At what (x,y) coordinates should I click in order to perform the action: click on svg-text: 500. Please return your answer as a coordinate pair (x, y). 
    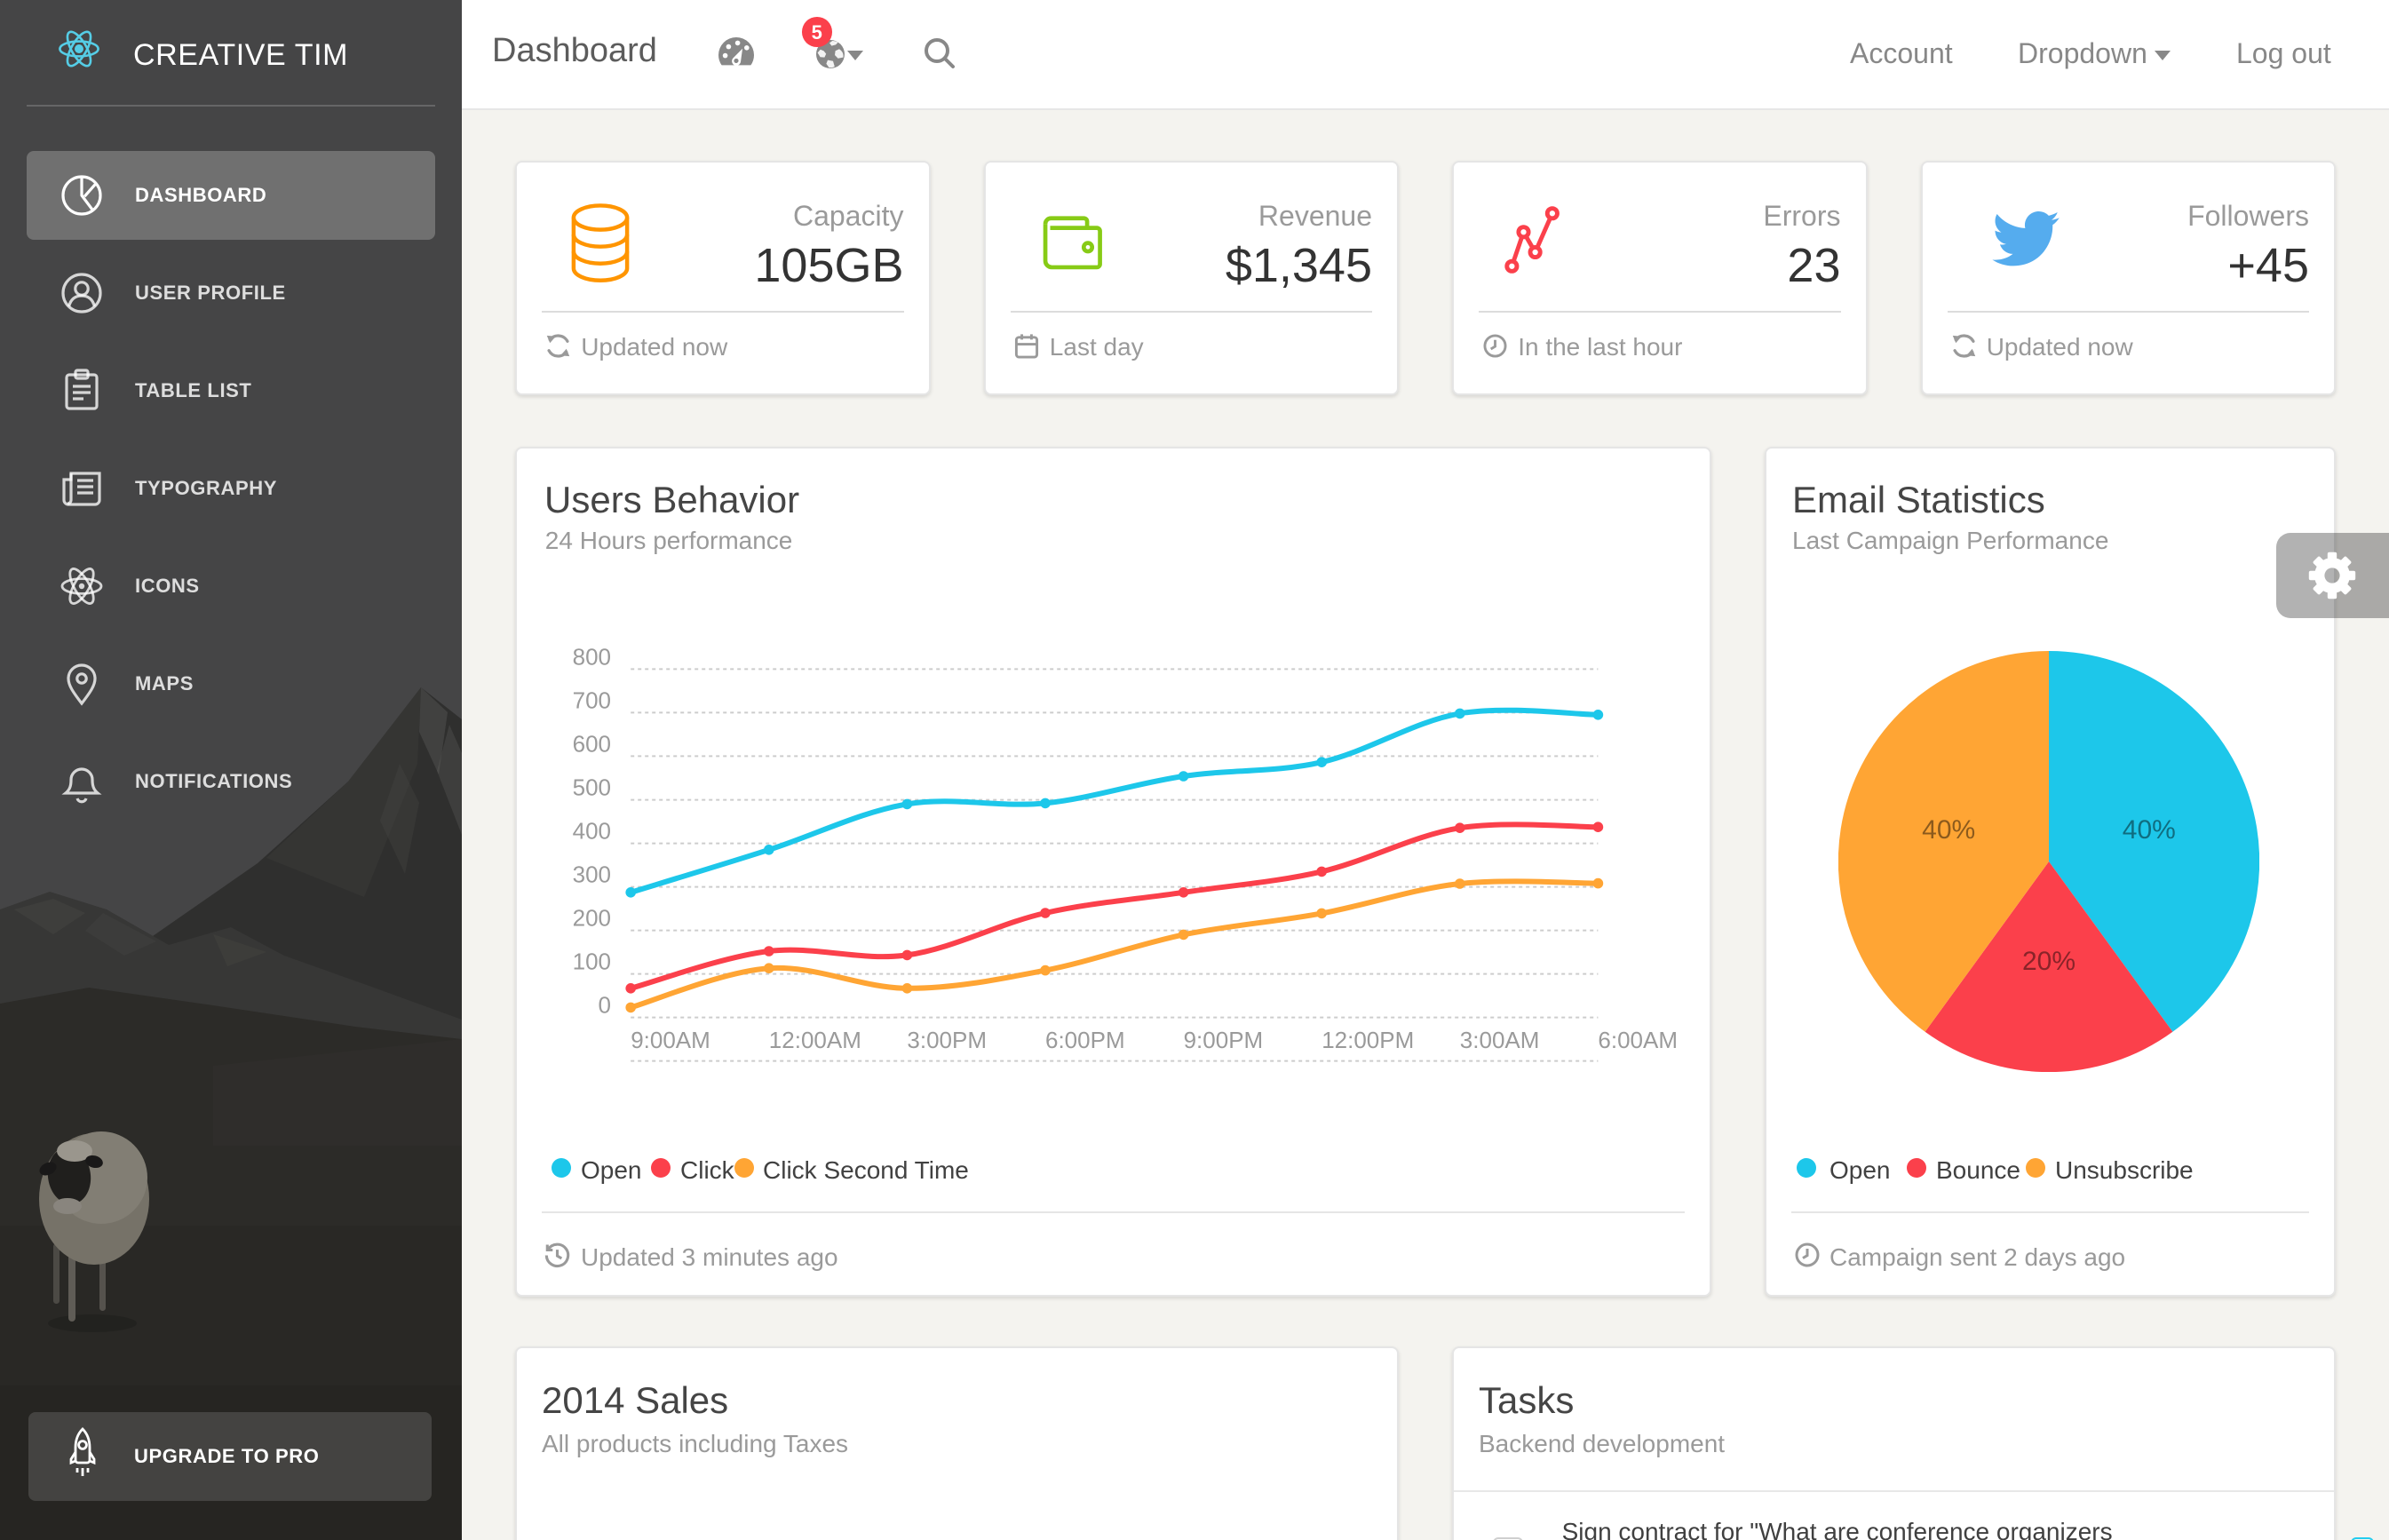
    Looking at the image, I should click on (592, 787).